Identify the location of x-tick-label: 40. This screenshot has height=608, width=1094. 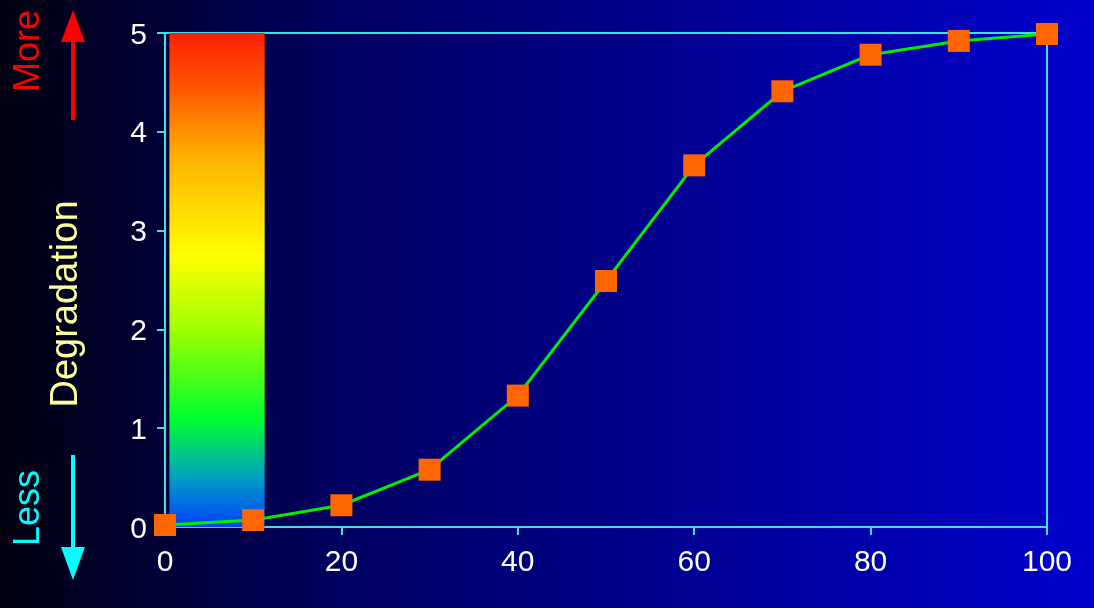
(518, 560).